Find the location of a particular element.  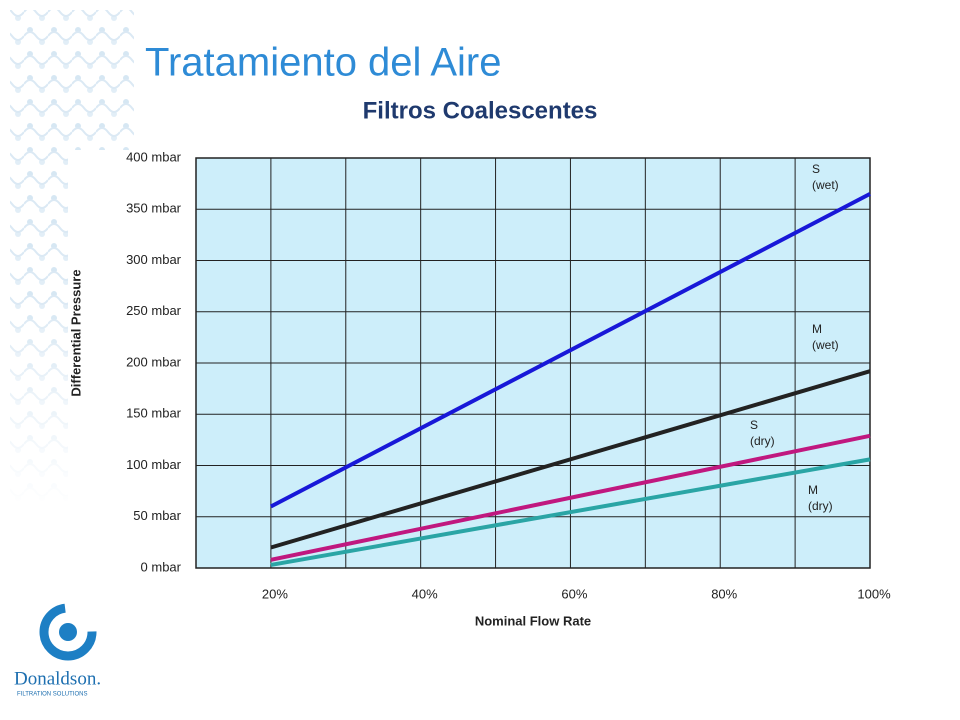

x-tick-label: 20% is located at coordinates (275, 593).